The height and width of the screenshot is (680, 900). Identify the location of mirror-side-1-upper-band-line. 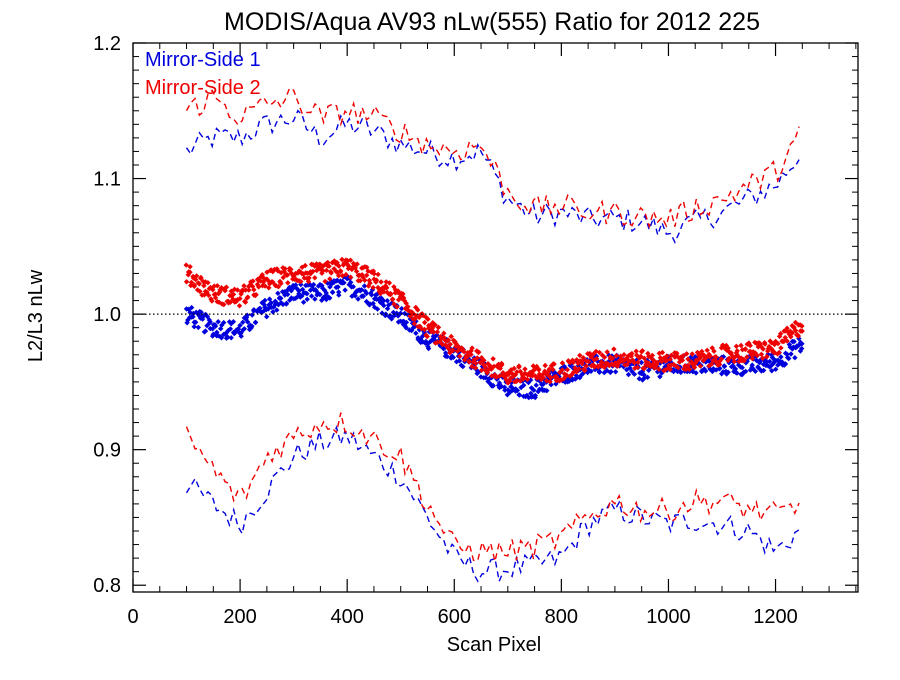
(492, 176).